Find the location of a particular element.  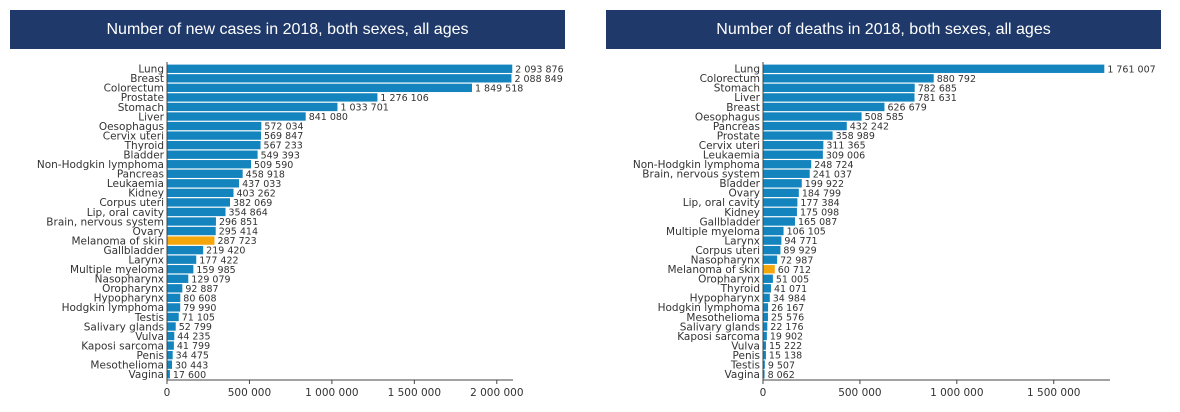

value-label: 72 987 is located at coordinates (796, 260).